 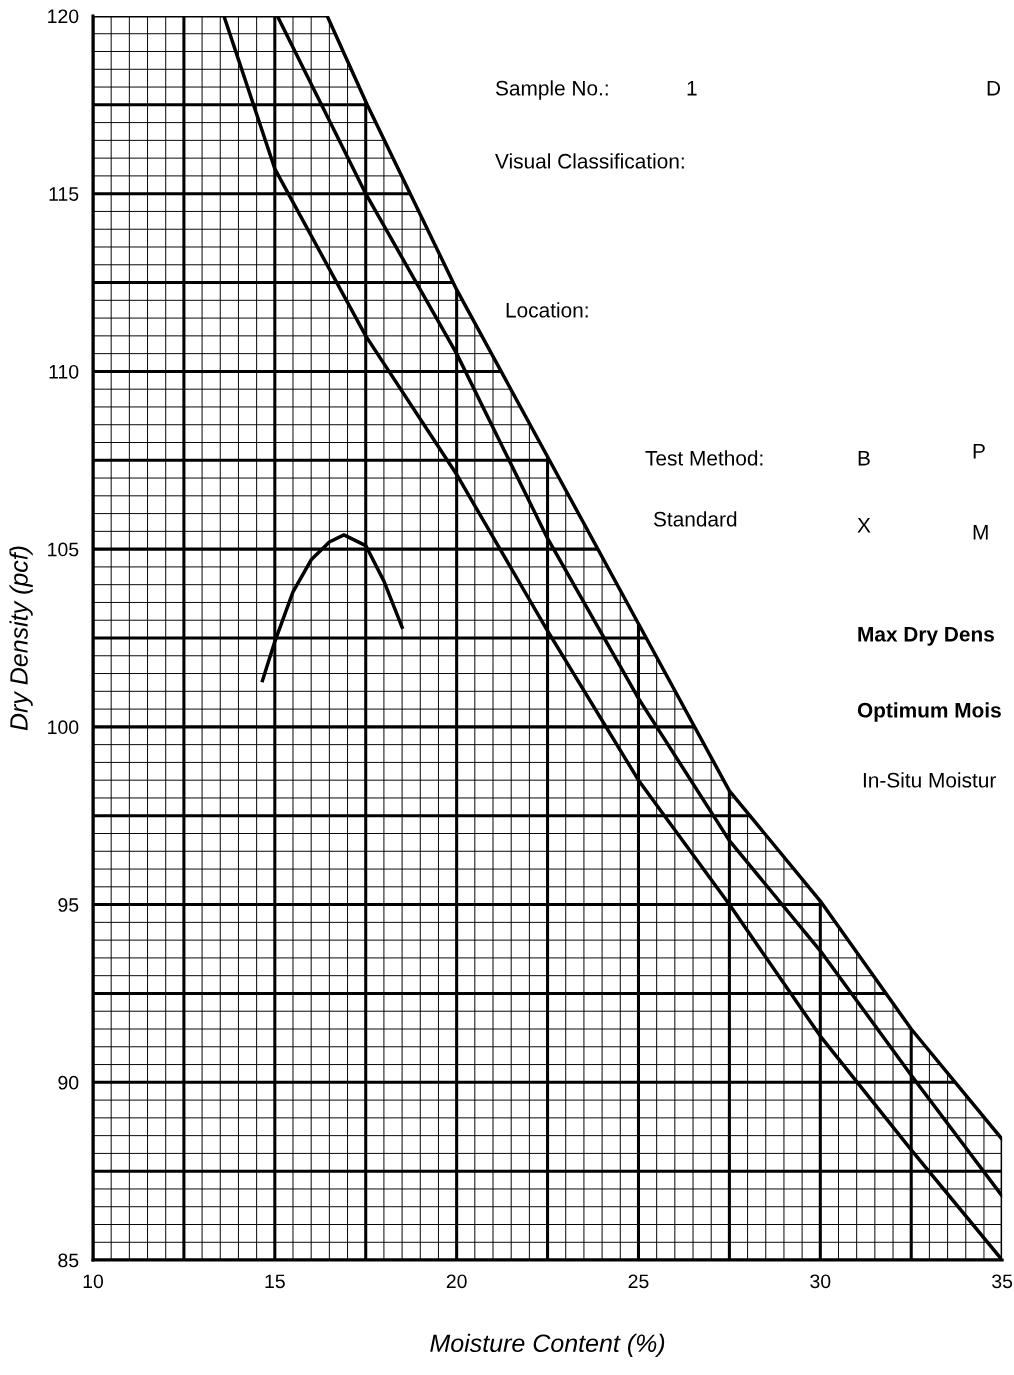 I want to click on y-tick-label: 95, so click(x=68, y=905).